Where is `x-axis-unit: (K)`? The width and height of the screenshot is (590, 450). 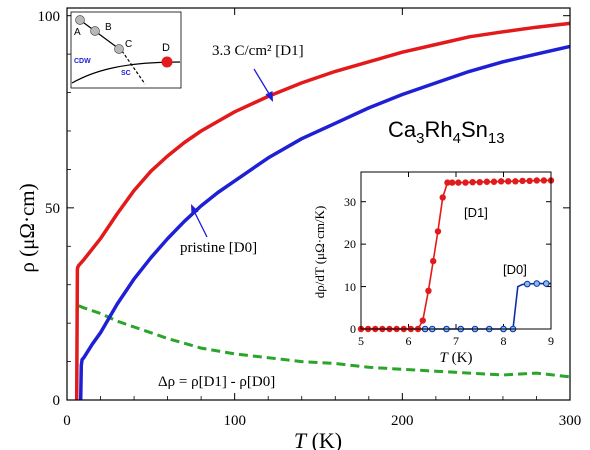
x-axis-unit: (K) is located at coordinates (324, 439).